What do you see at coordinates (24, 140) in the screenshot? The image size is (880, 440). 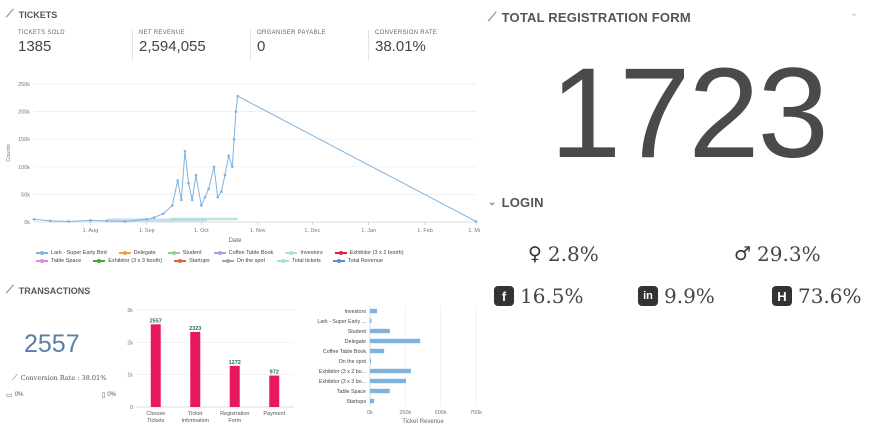 I see `y-tick-label: 150k` at bounding box center [24, 140].